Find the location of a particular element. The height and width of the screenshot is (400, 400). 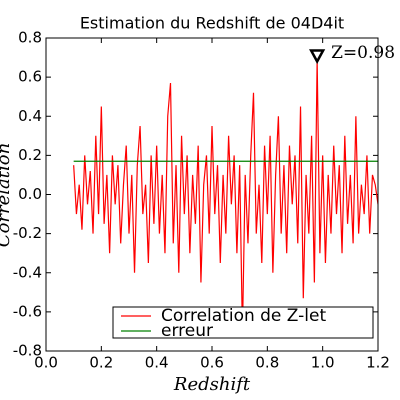

legend-label: Correlation de Z-let is located at coordinates (243, 316).